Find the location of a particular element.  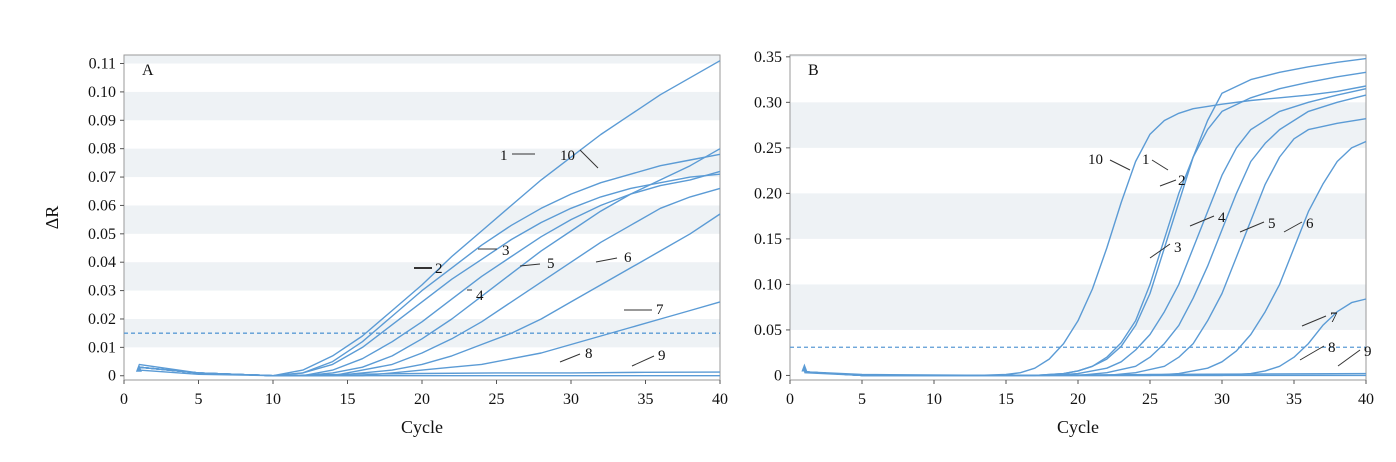

y-tick-label: 0.15 is located at coordinates (768, 239).